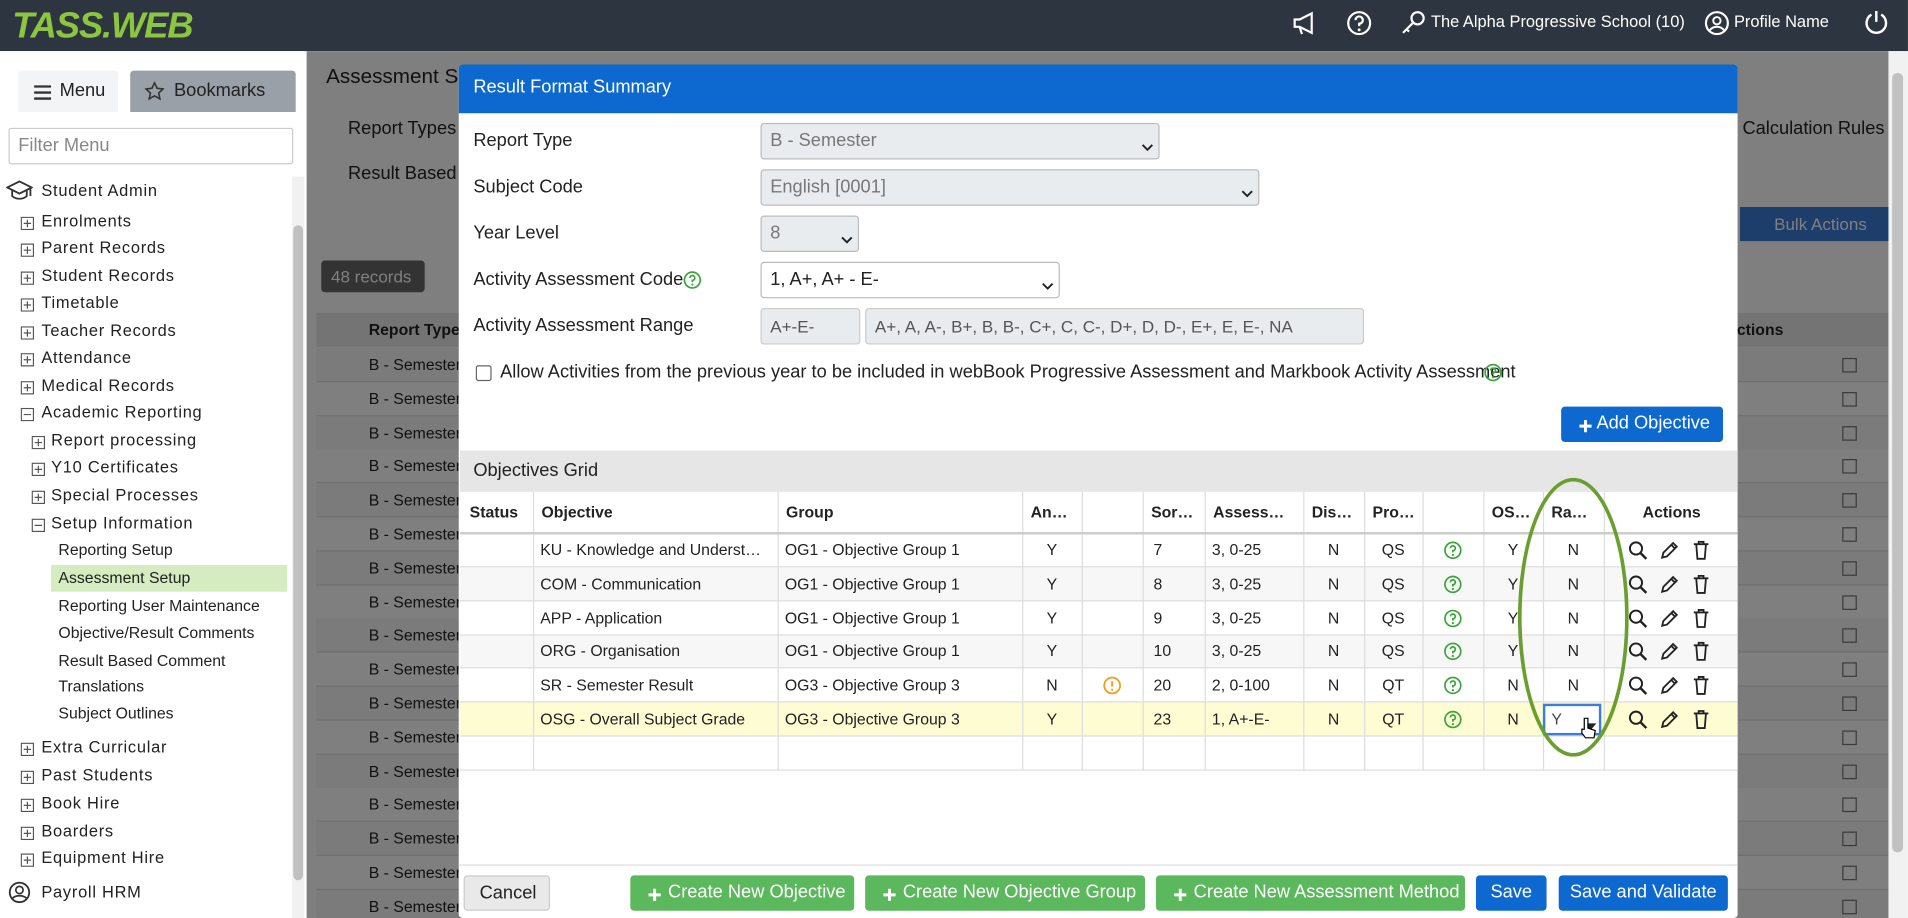 This screenshot has height=918, width=1908. What do you see at coordinates (86, 358) in the screenshot?
I see `menu-item: Attendance` at bounding box center [86, 358].